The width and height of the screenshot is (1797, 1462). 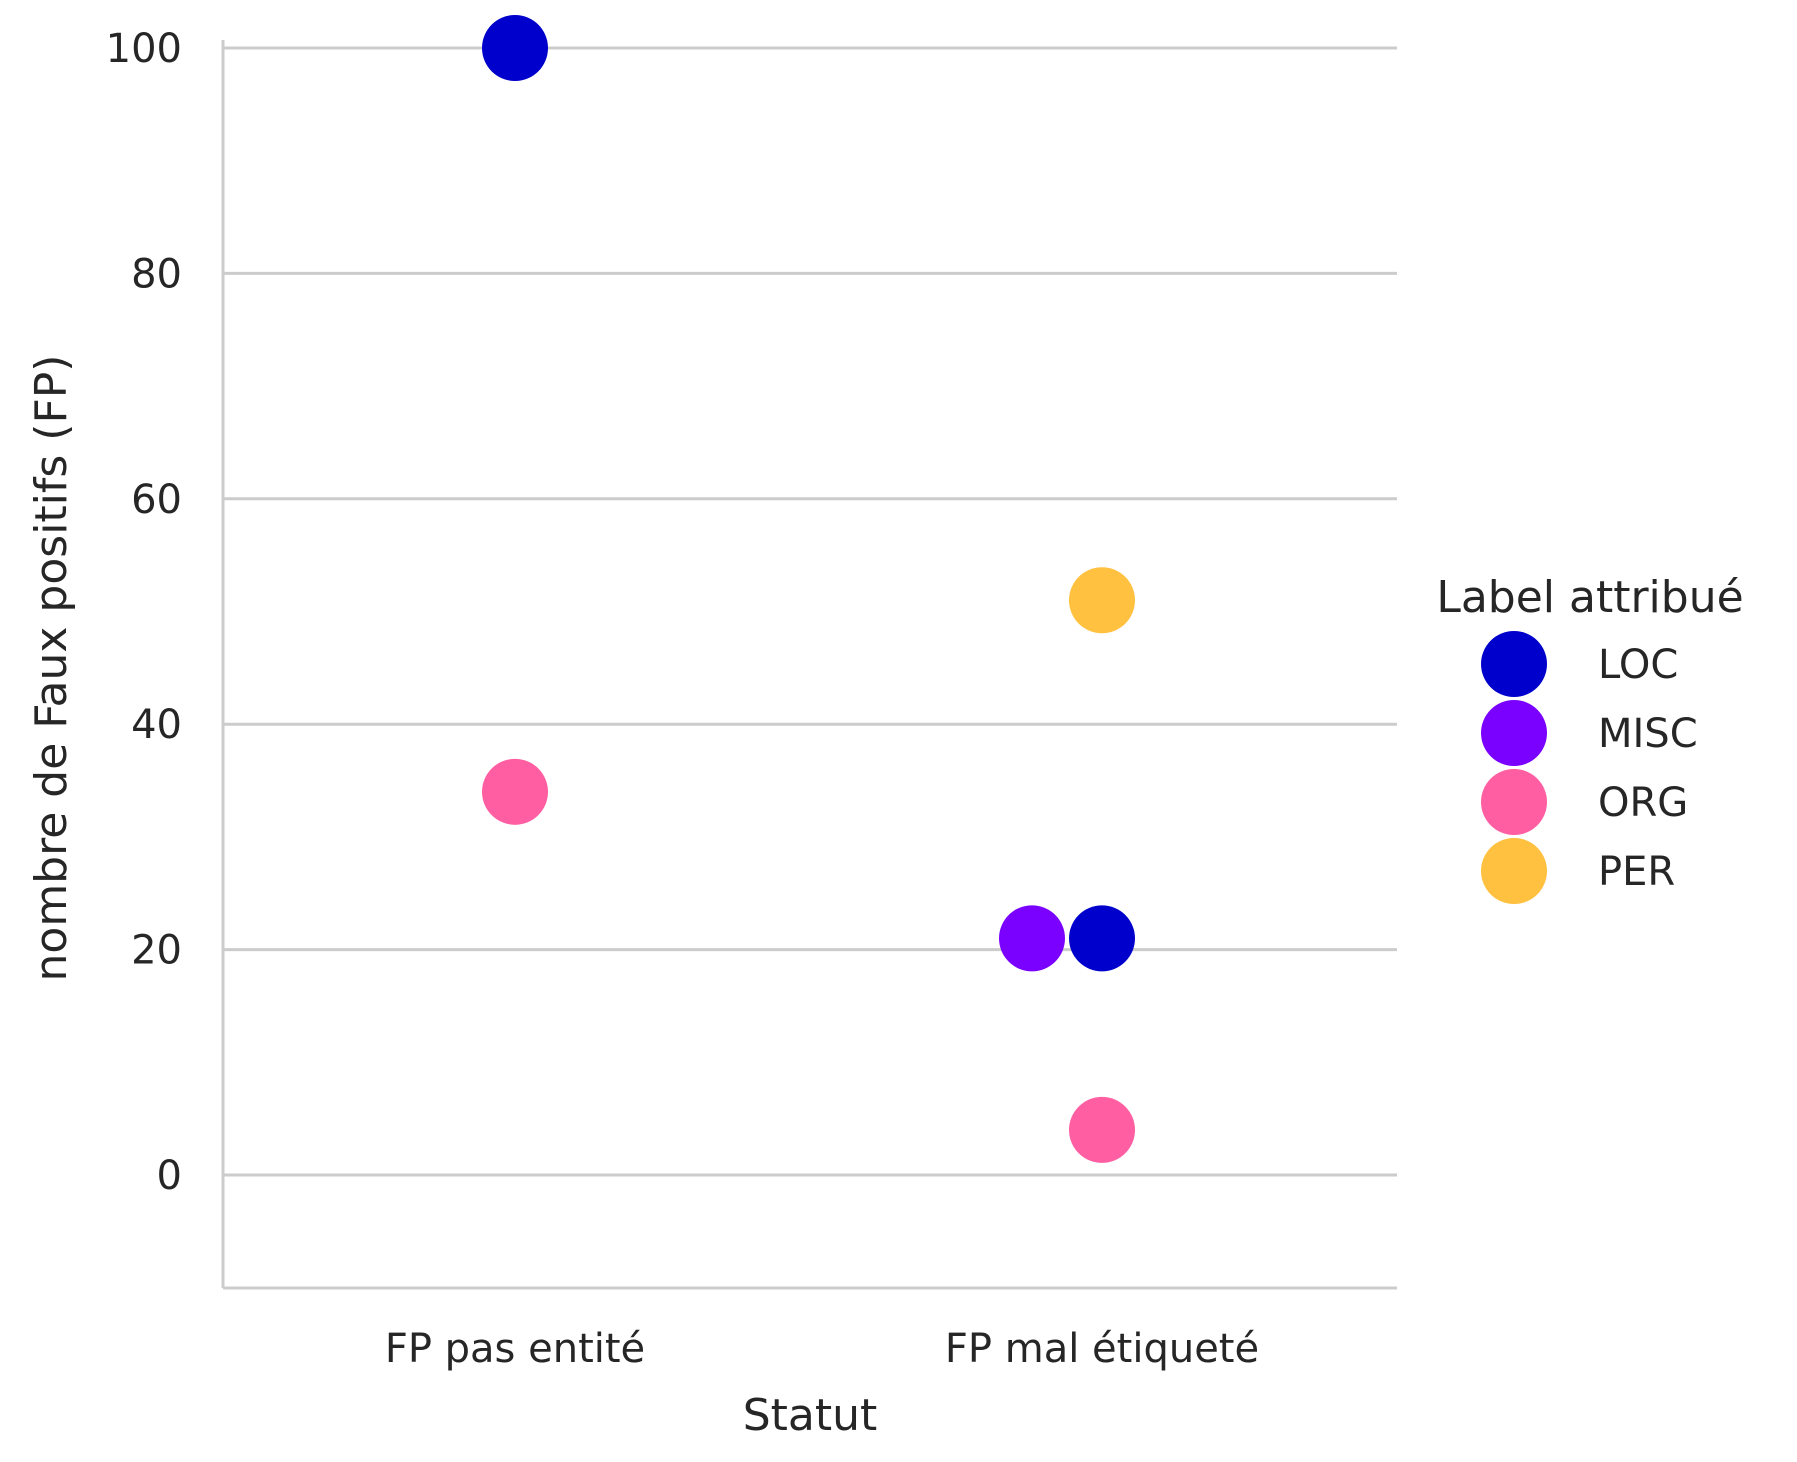 I want to click on x-tick-label-1: FP pas entité, so click(x=515, y=1349).